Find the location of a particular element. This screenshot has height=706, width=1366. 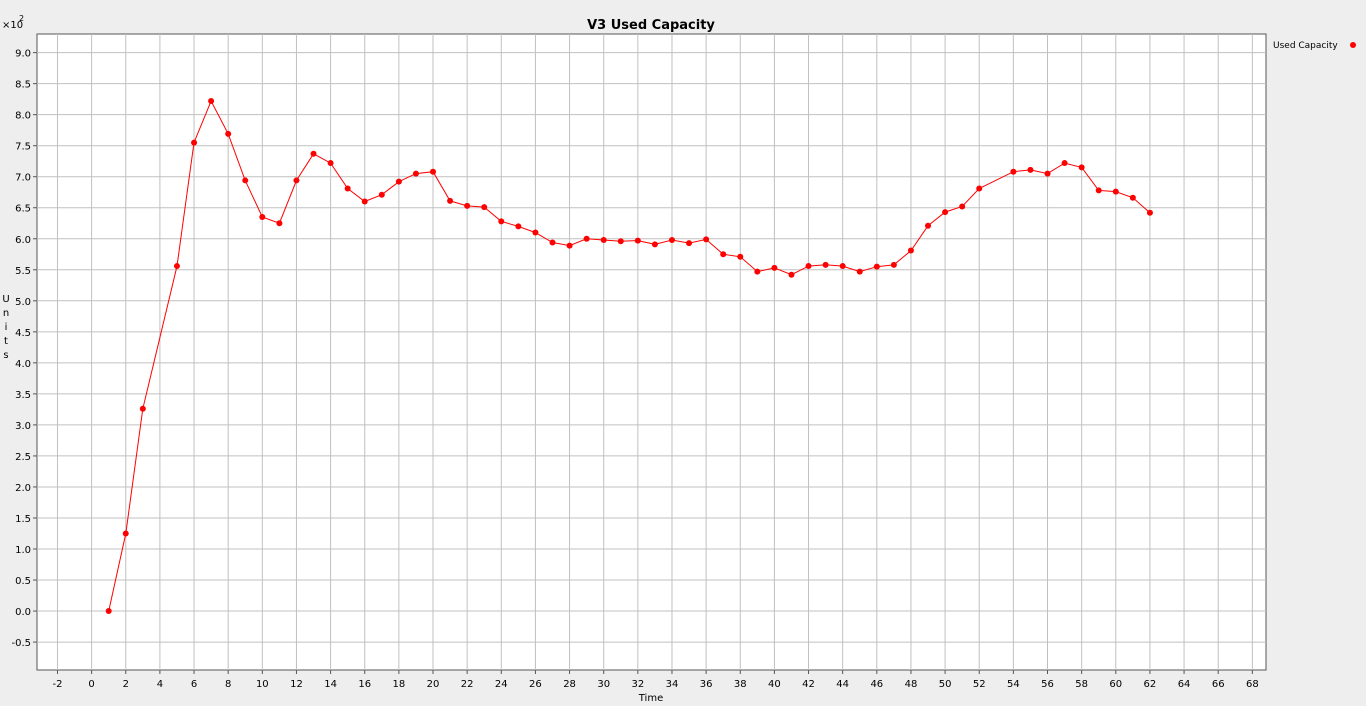

x-tick-label: 34 is located at coordinates (672, 684).